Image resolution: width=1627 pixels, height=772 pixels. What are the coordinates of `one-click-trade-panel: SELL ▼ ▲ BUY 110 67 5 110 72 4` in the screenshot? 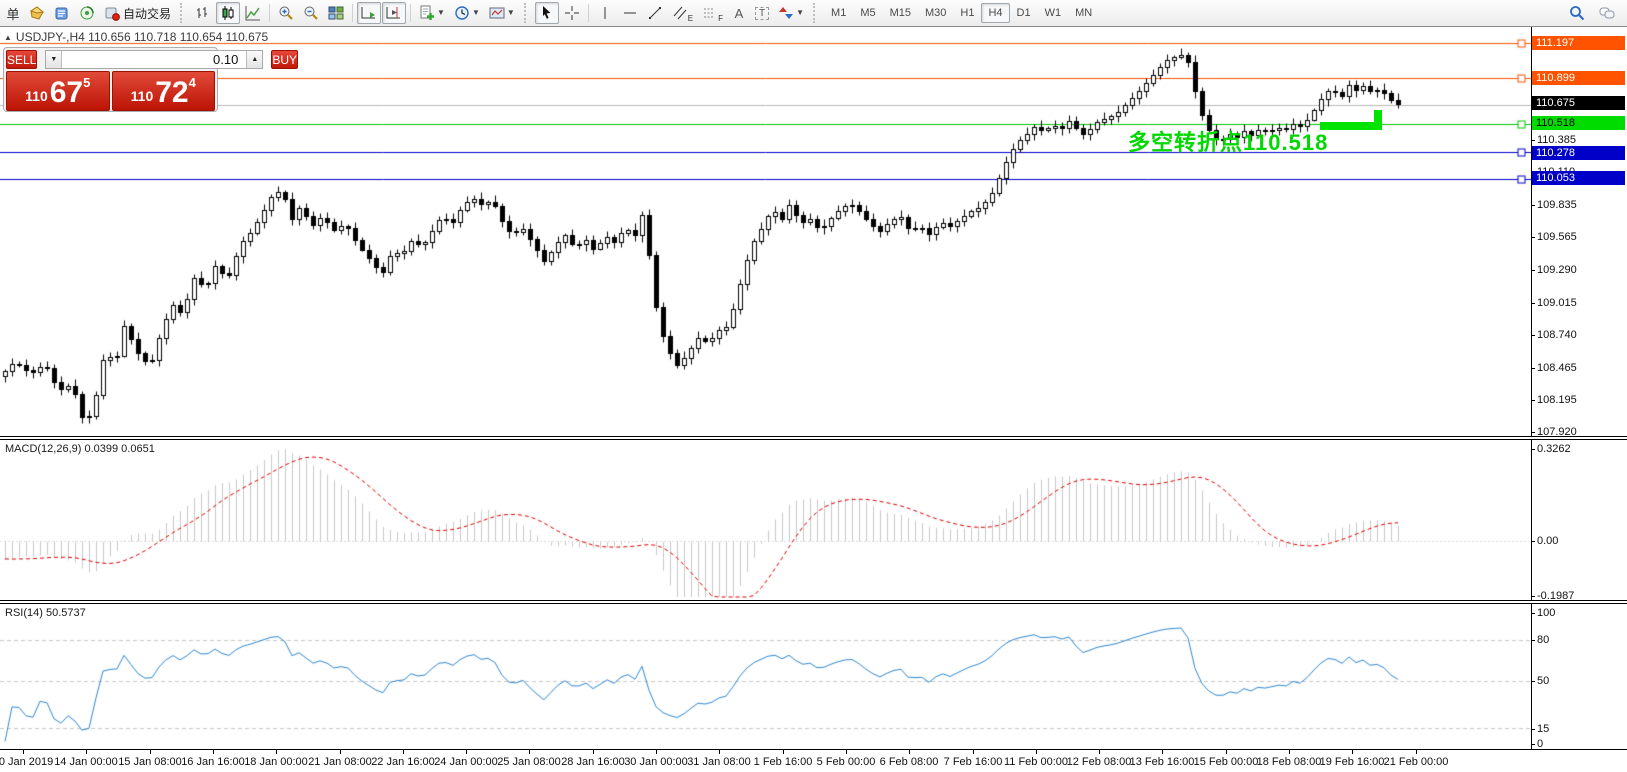 It's located at (151, 79).